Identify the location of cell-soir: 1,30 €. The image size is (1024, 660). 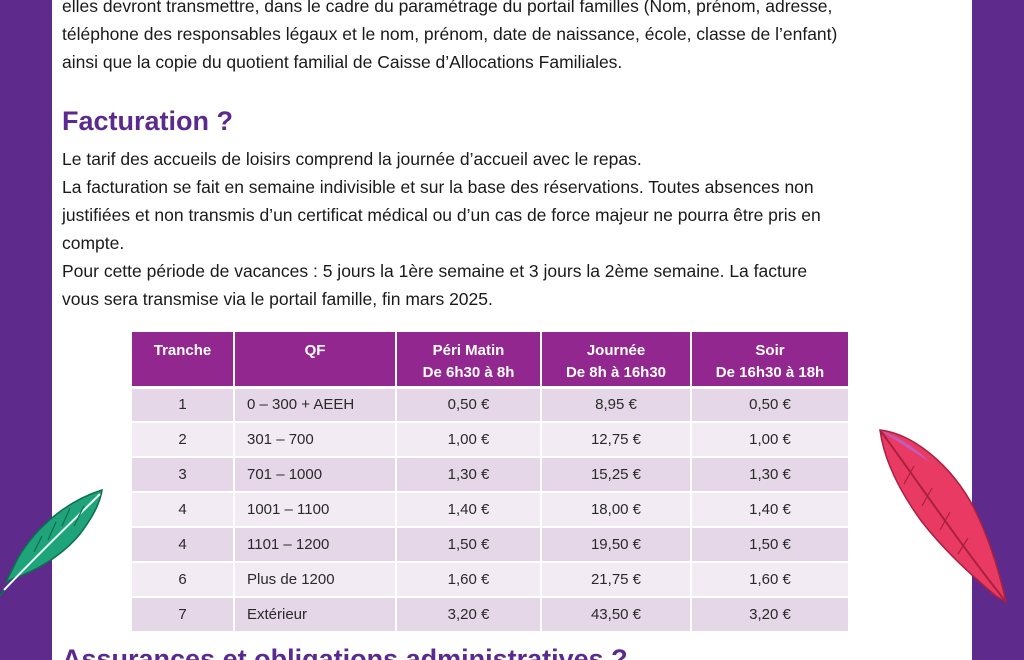
(769, 475).